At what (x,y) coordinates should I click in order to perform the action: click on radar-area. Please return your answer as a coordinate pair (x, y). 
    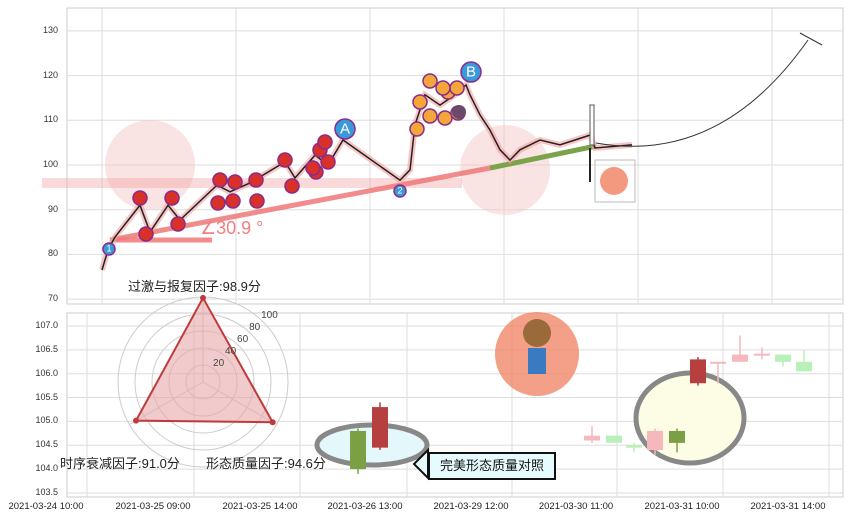
    Looking at the image, I should click on (204, 359).